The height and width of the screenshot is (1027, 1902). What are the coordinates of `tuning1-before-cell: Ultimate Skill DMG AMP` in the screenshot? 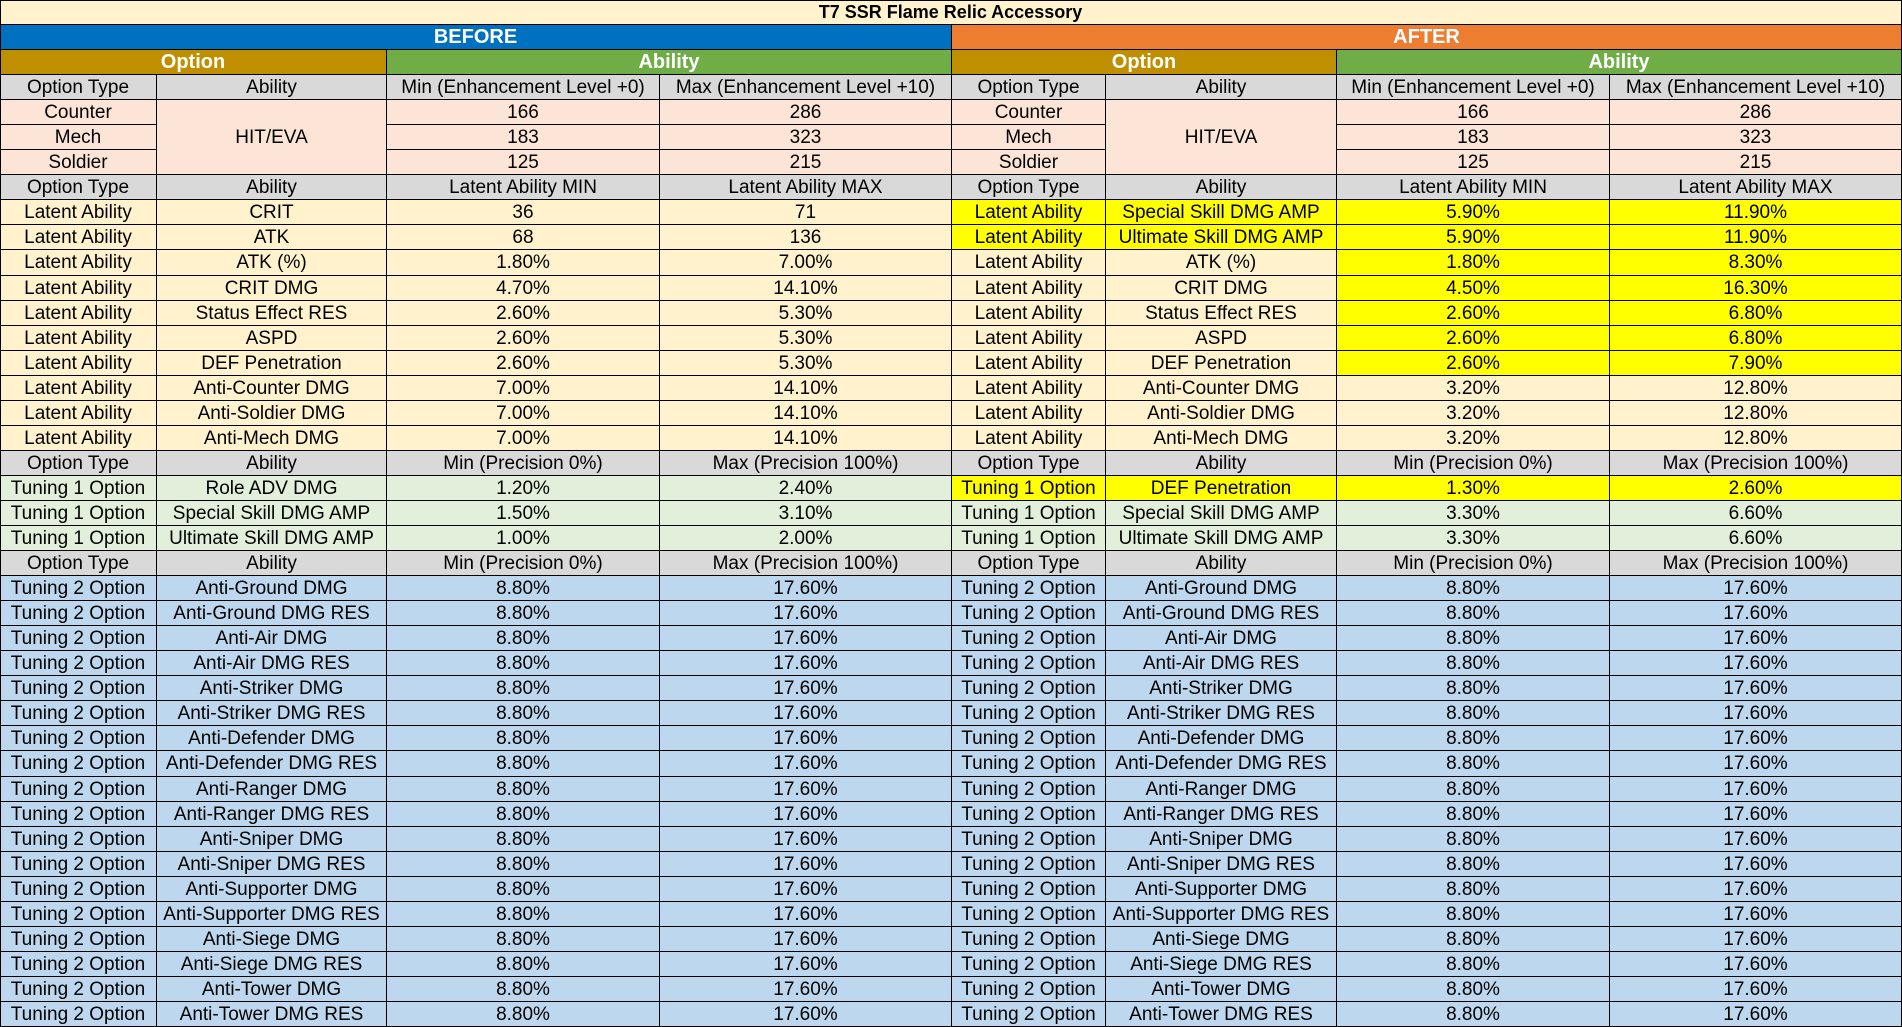 It's located at (272, 538).